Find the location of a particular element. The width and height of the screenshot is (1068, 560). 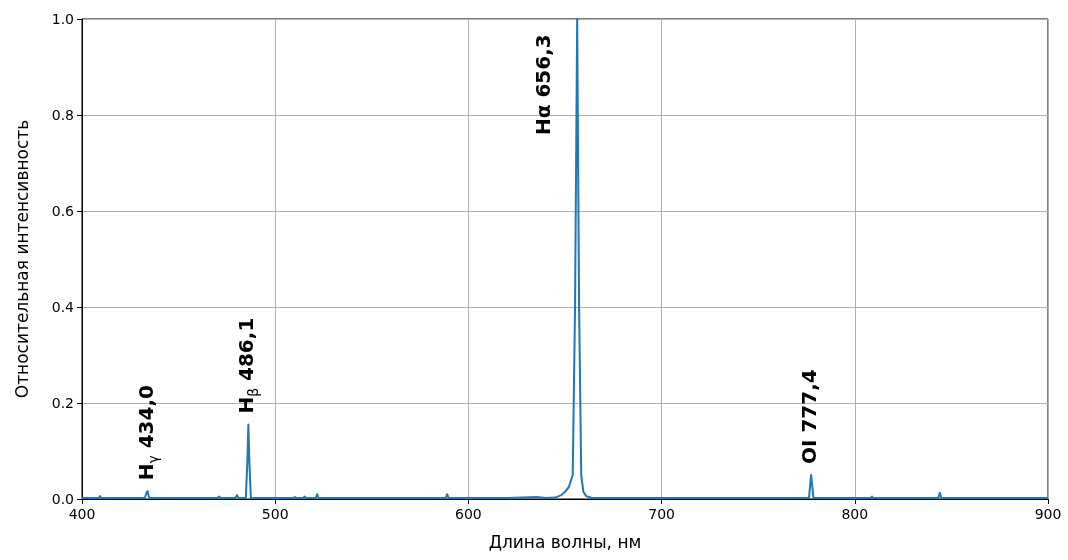

x-tick-label: 800 is located at coordinates (855, 514).